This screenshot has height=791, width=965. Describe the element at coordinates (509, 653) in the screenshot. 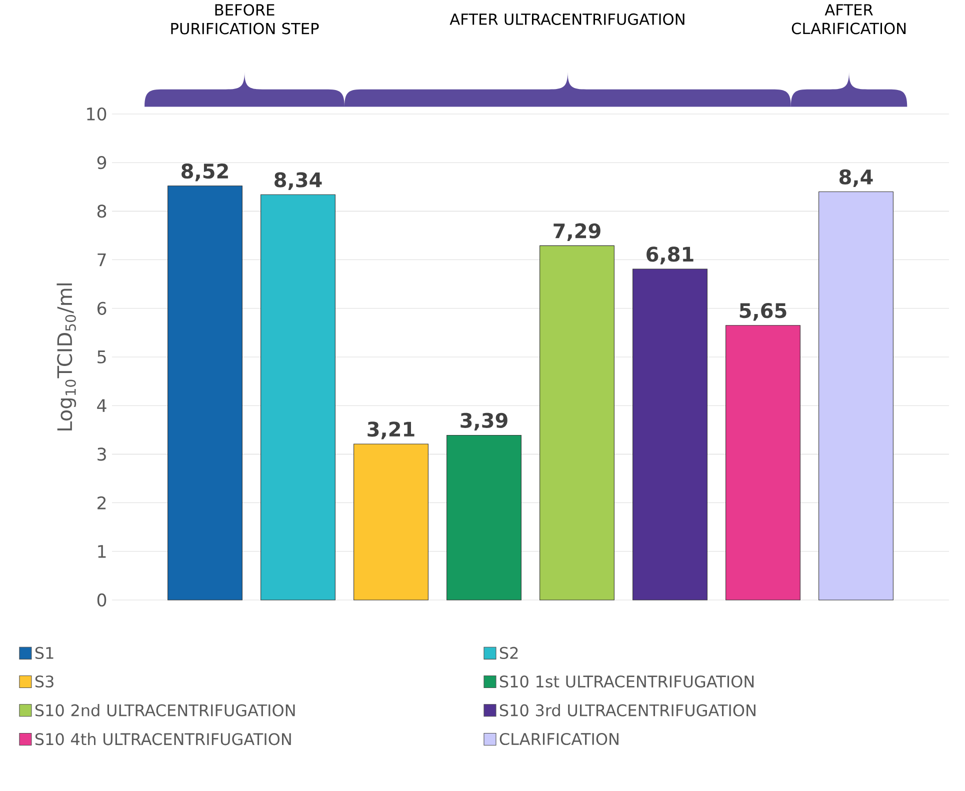

I see `legend-label: S2` at that location.